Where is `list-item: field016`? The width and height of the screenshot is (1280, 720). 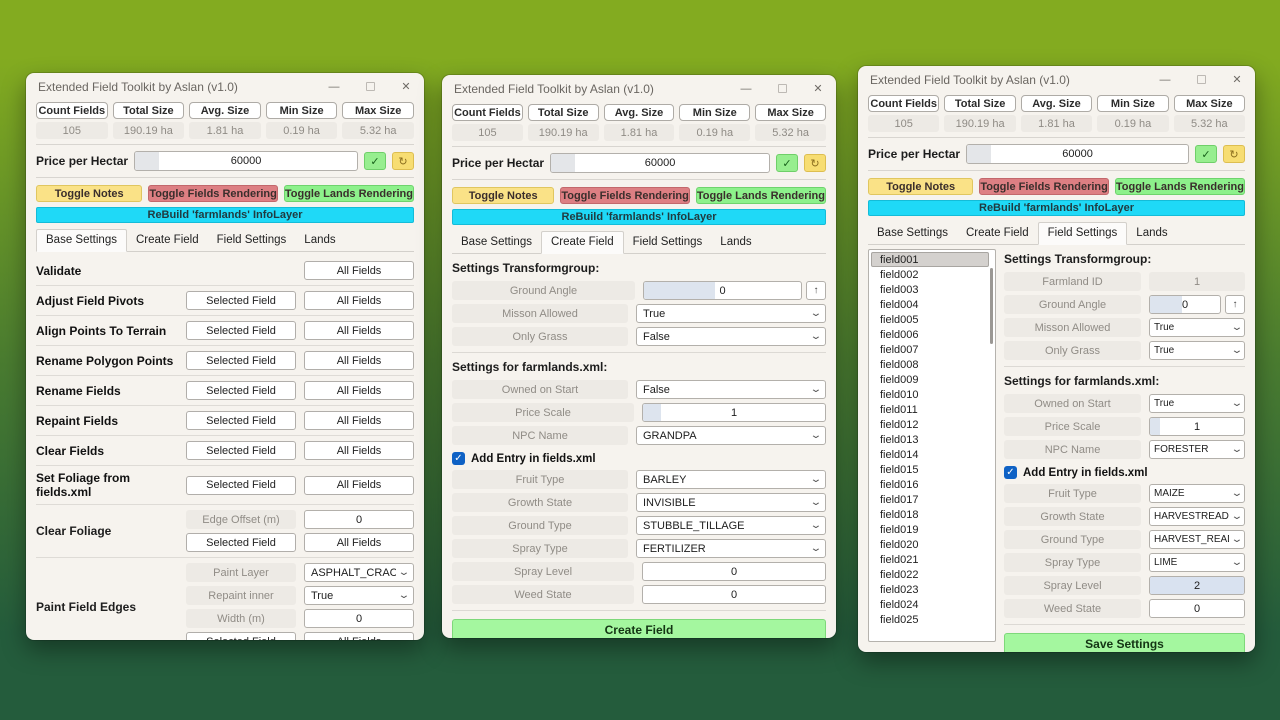 list-item: field016 is located at coordinates (899, 485).